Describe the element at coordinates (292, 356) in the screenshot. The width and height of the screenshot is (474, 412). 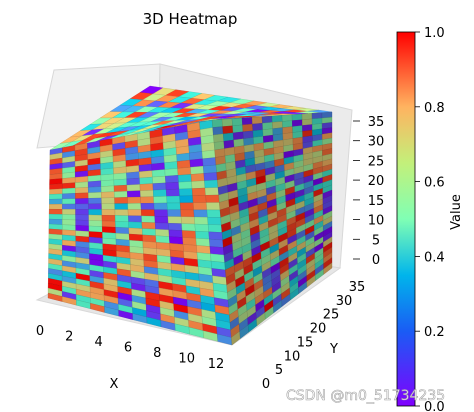
I see `y-tick-label: 10` at that location.